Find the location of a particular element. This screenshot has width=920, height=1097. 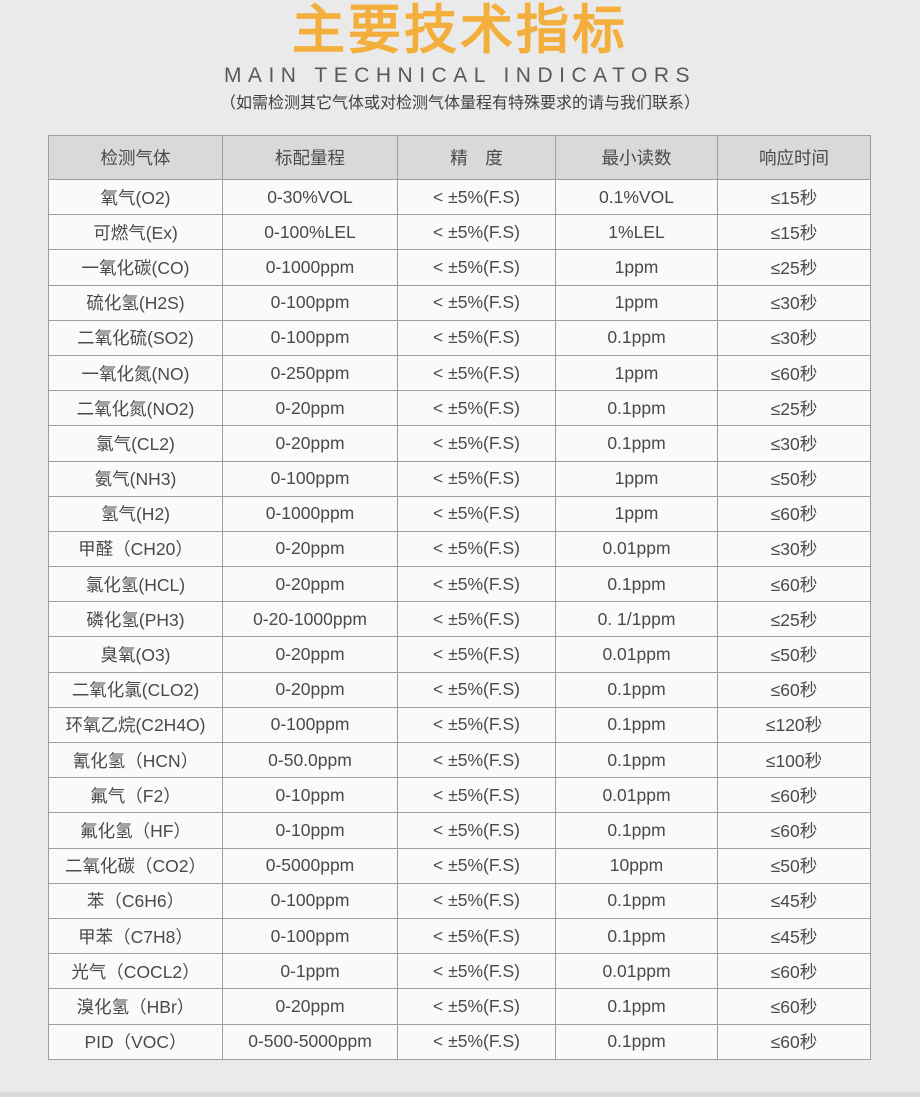

table-row: 二氧化碳（CO2） 0-5000ppm < ±5%(F.S) 10ppm ≤50秒 is located at coordinates (459, 865).